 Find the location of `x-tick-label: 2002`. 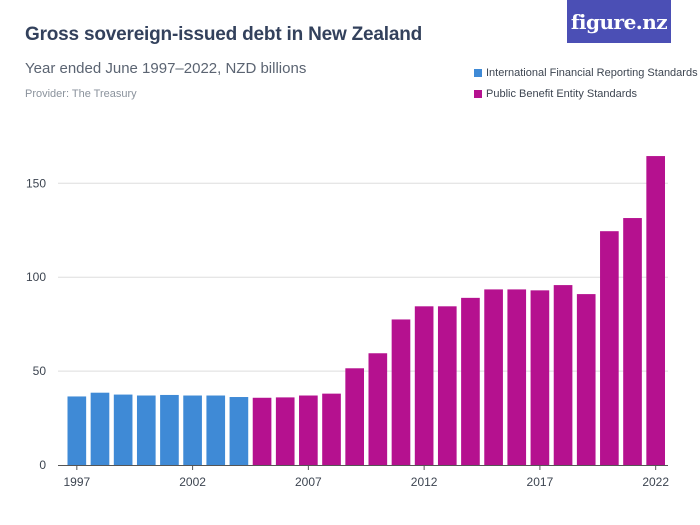

x-tick-label: 2002 is located at coordinates (192, 482).